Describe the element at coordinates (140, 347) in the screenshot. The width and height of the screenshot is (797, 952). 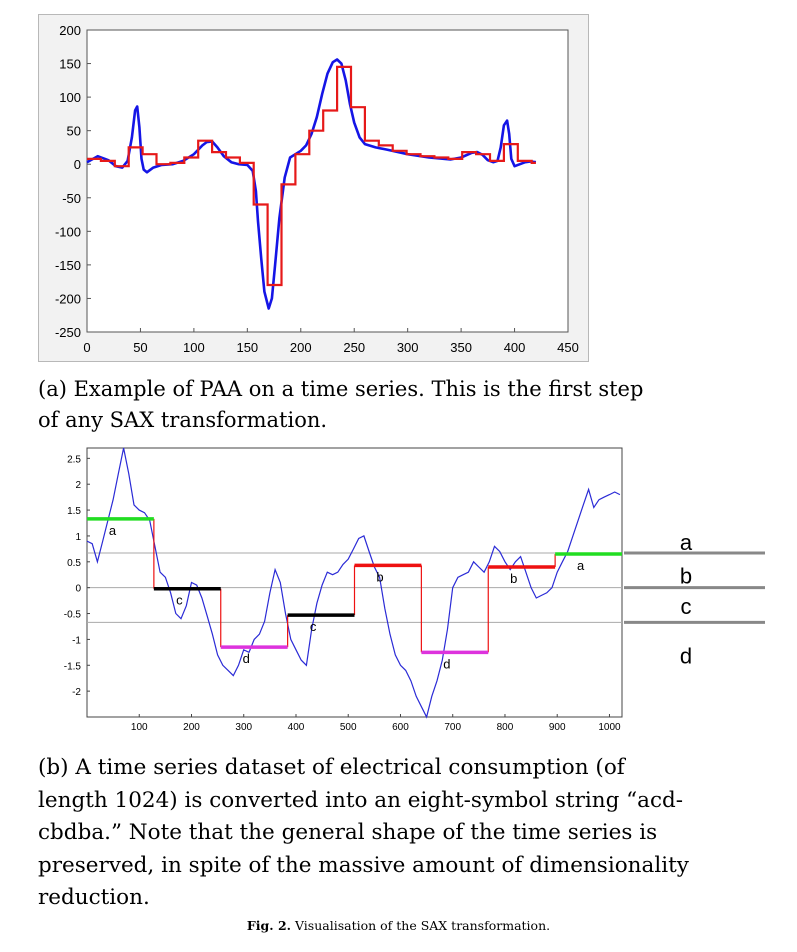
I see `x-tick-label: 50` at that location.